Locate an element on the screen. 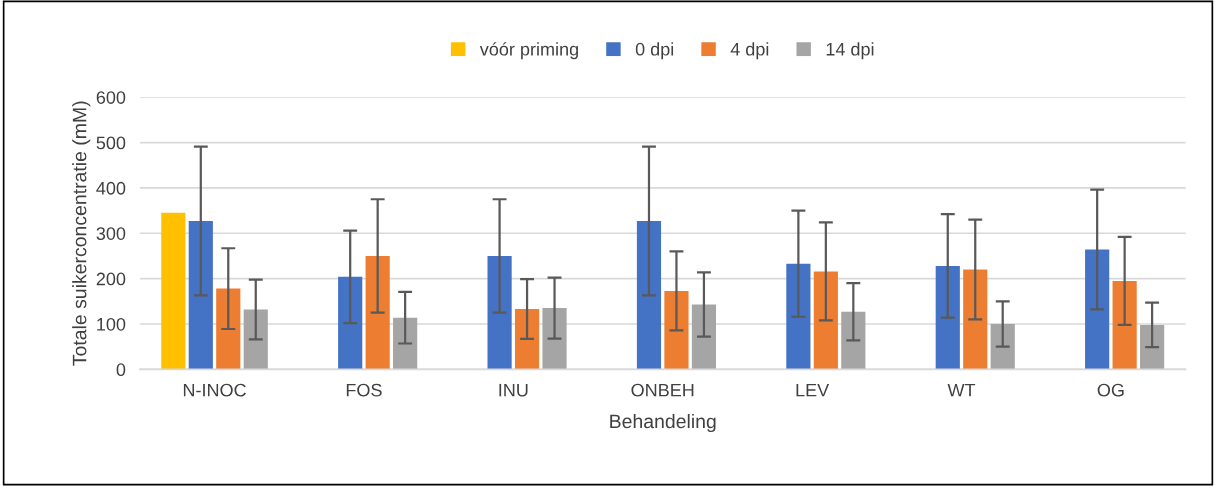 This screenshot has height=486, width=1216. y-tick-label: 400 is located at coordinates (111, 188).